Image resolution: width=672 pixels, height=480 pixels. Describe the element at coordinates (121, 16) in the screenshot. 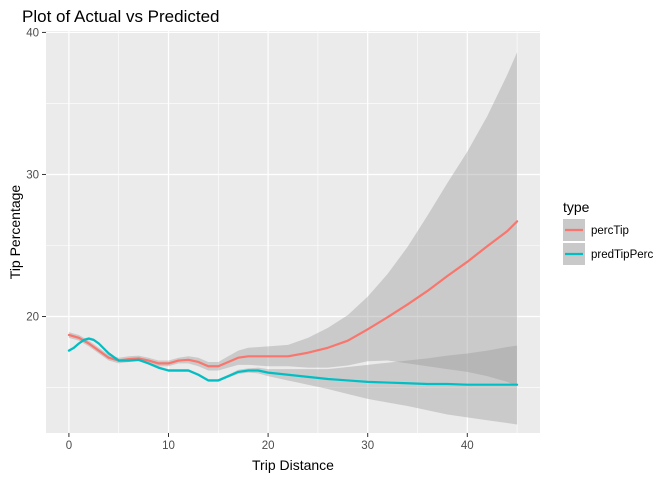

I see `chart-title: Plot of Actual vs Predicted` at that location.